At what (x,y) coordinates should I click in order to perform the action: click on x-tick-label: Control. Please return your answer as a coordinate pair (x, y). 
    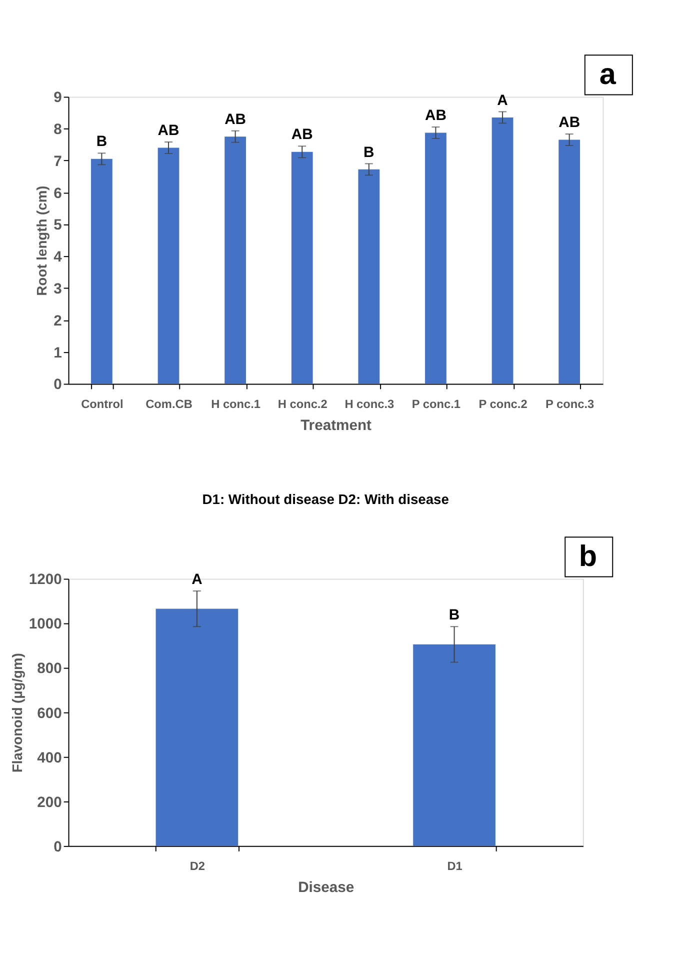
    Looking at the image, I should click on (102, 403).